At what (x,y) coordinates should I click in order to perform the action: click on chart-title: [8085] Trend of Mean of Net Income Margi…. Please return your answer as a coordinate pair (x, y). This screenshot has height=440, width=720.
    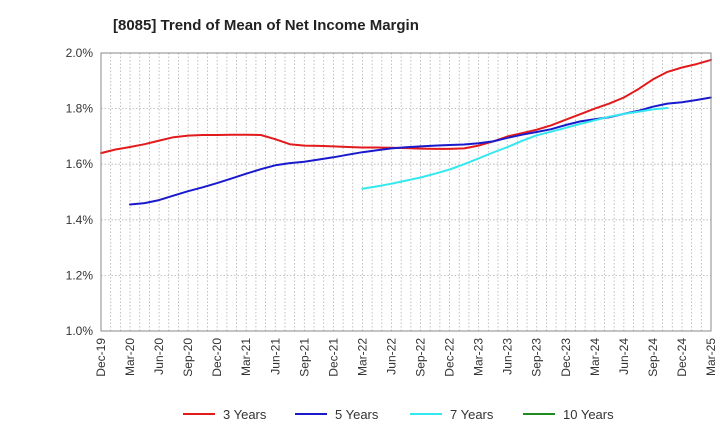
    Looking at the image, I should click on (266, 25).